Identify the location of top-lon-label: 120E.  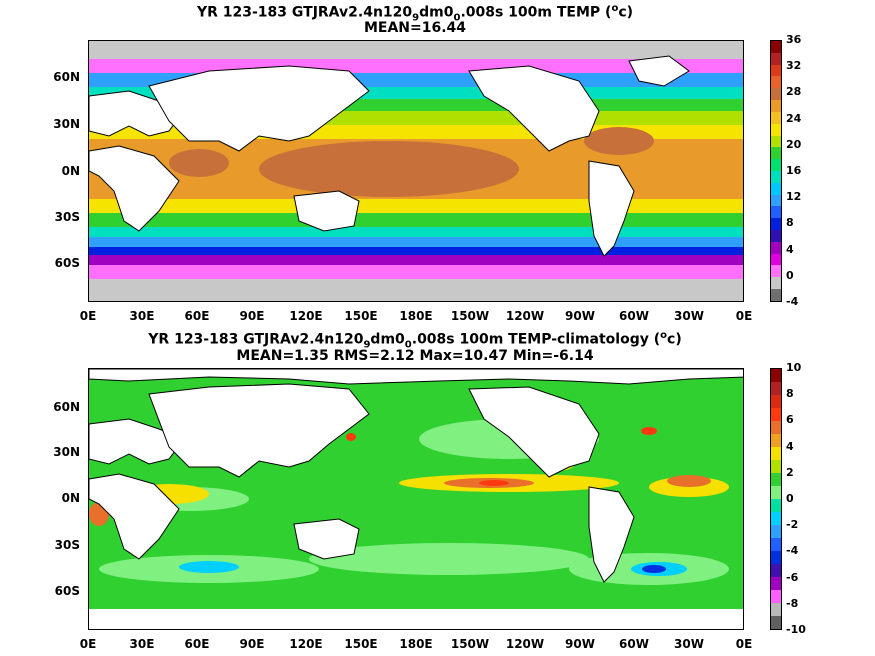
(306, 316).